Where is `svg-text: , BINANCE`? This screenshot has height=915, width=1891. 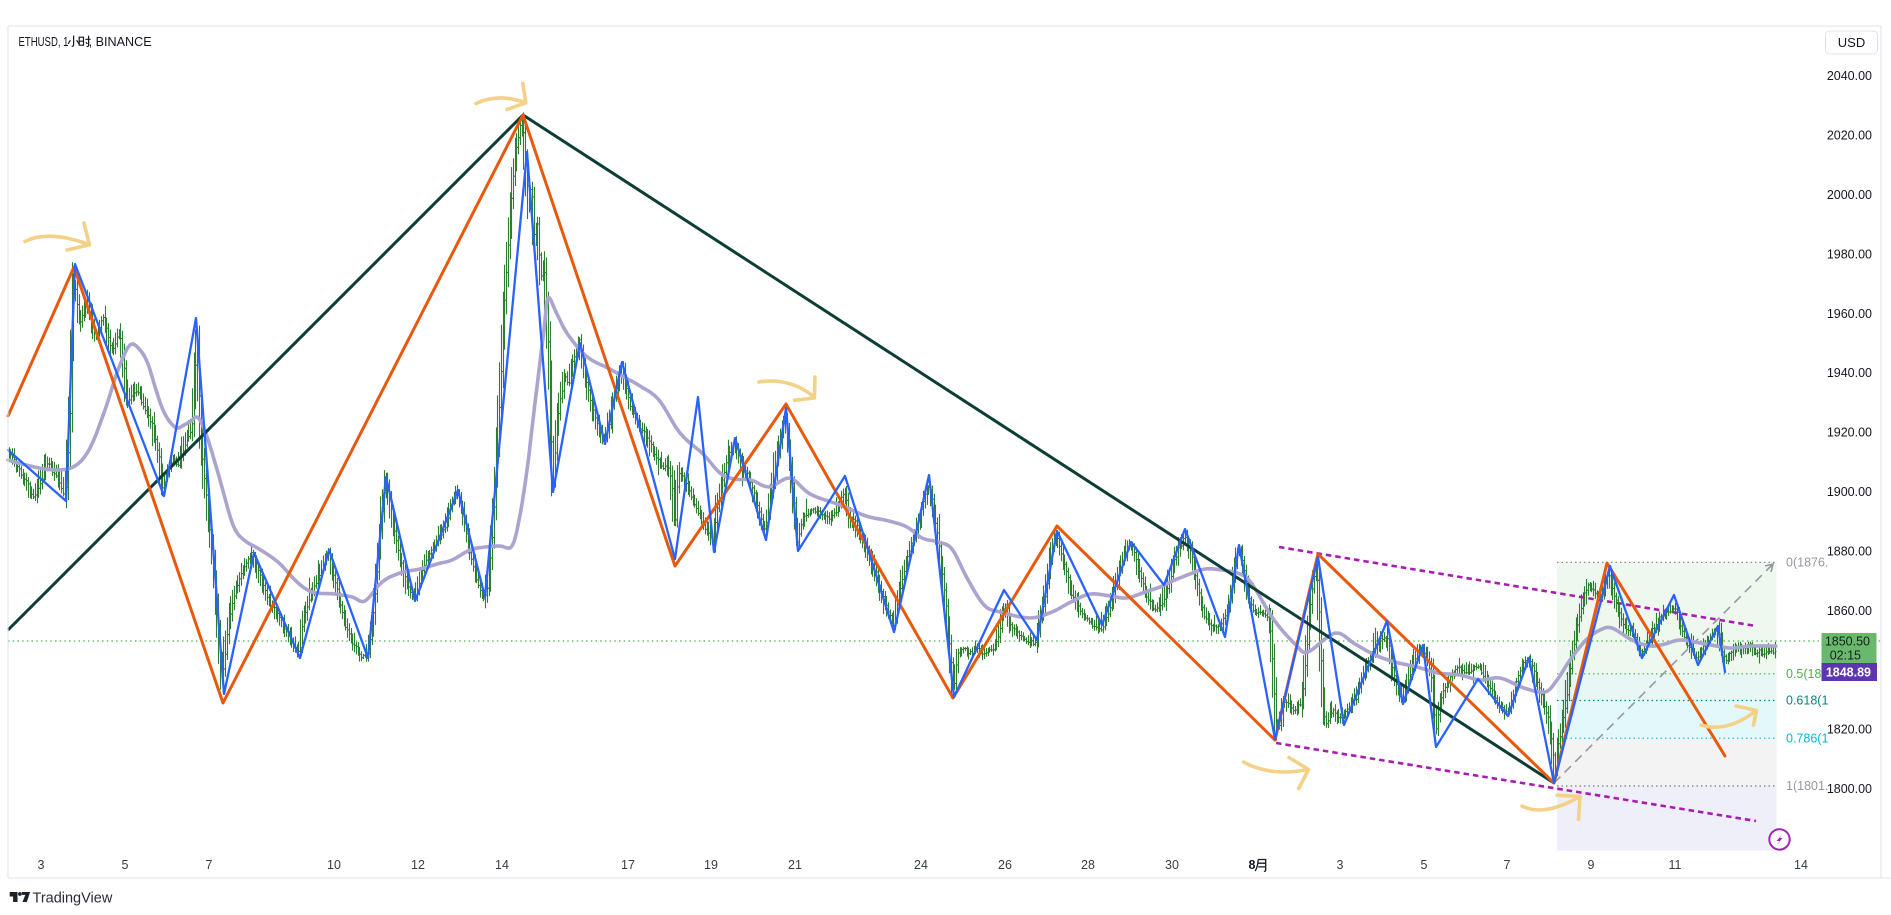
svg-text: , BINANCE is located at coordinates (120, 42).